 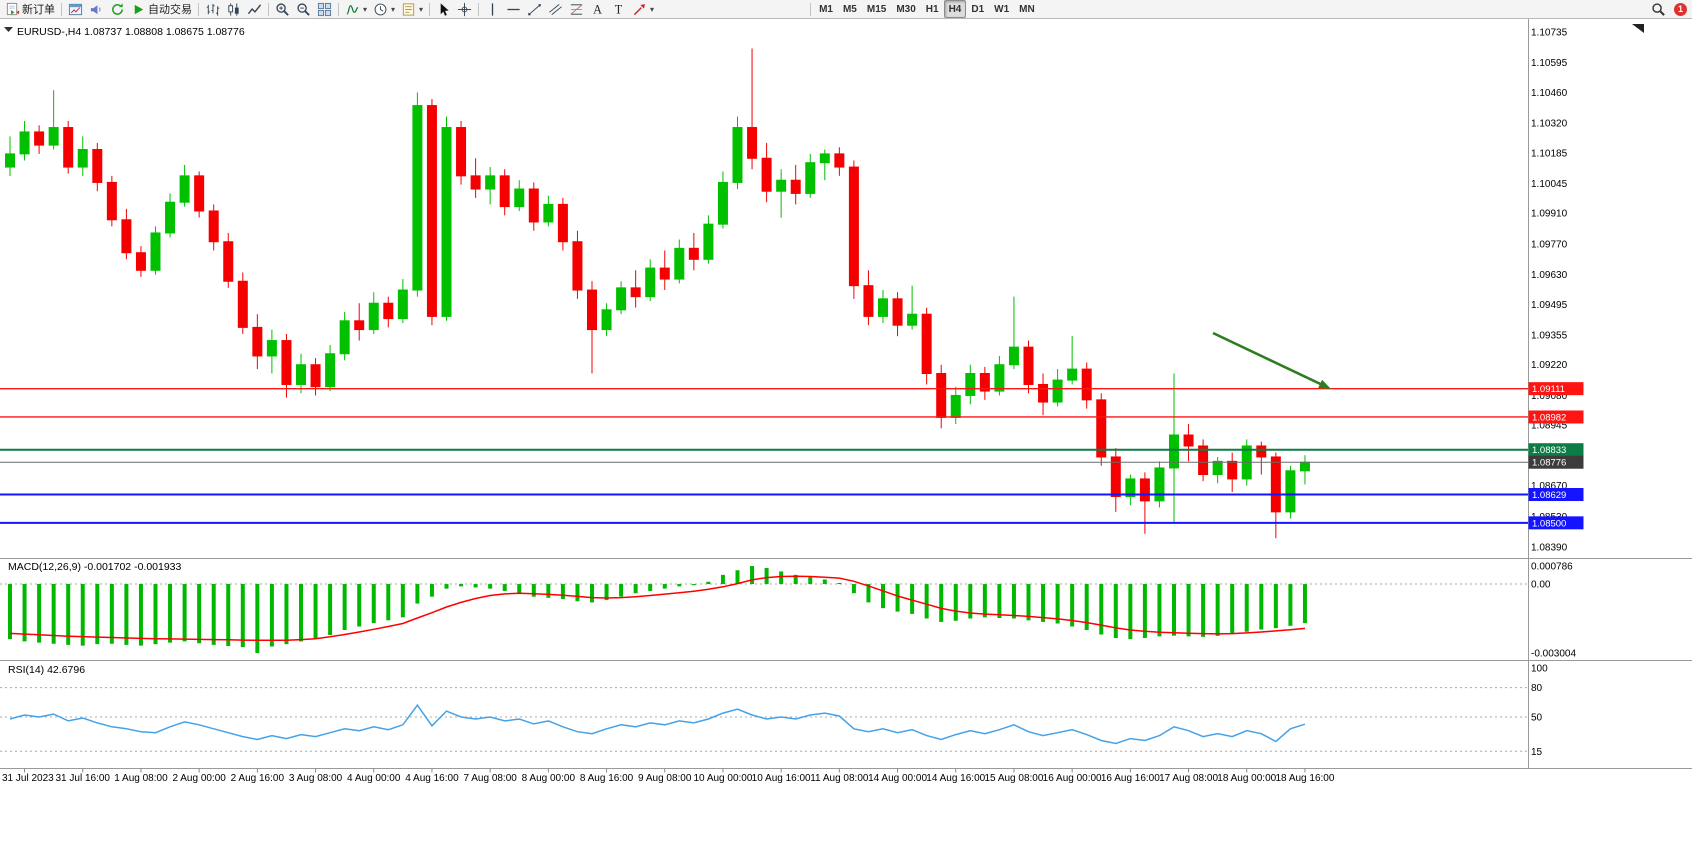 What do you see at coordinates (1271, 360) in the screenshot?
I see `trend-arrow-annotation` at bounding box center [1271, 360].